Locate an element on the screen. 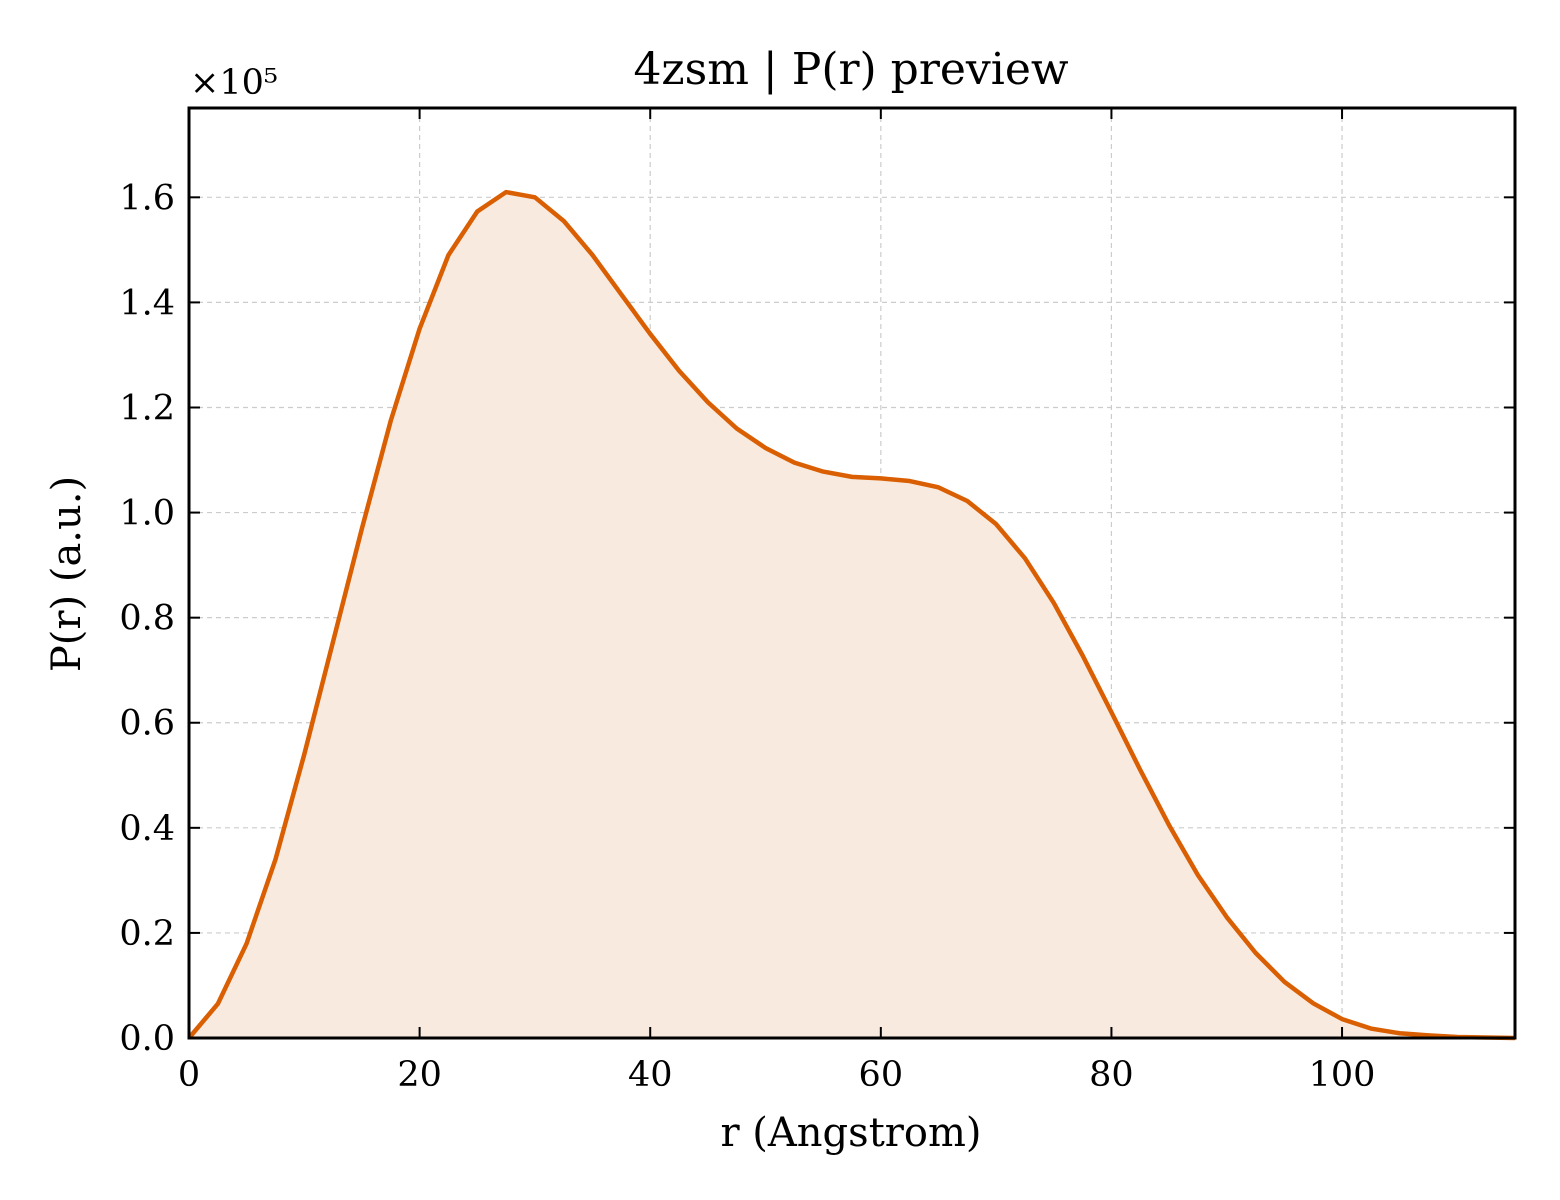  x-axis-label: r (Angstrom) is located at coordinates (850, 1133).